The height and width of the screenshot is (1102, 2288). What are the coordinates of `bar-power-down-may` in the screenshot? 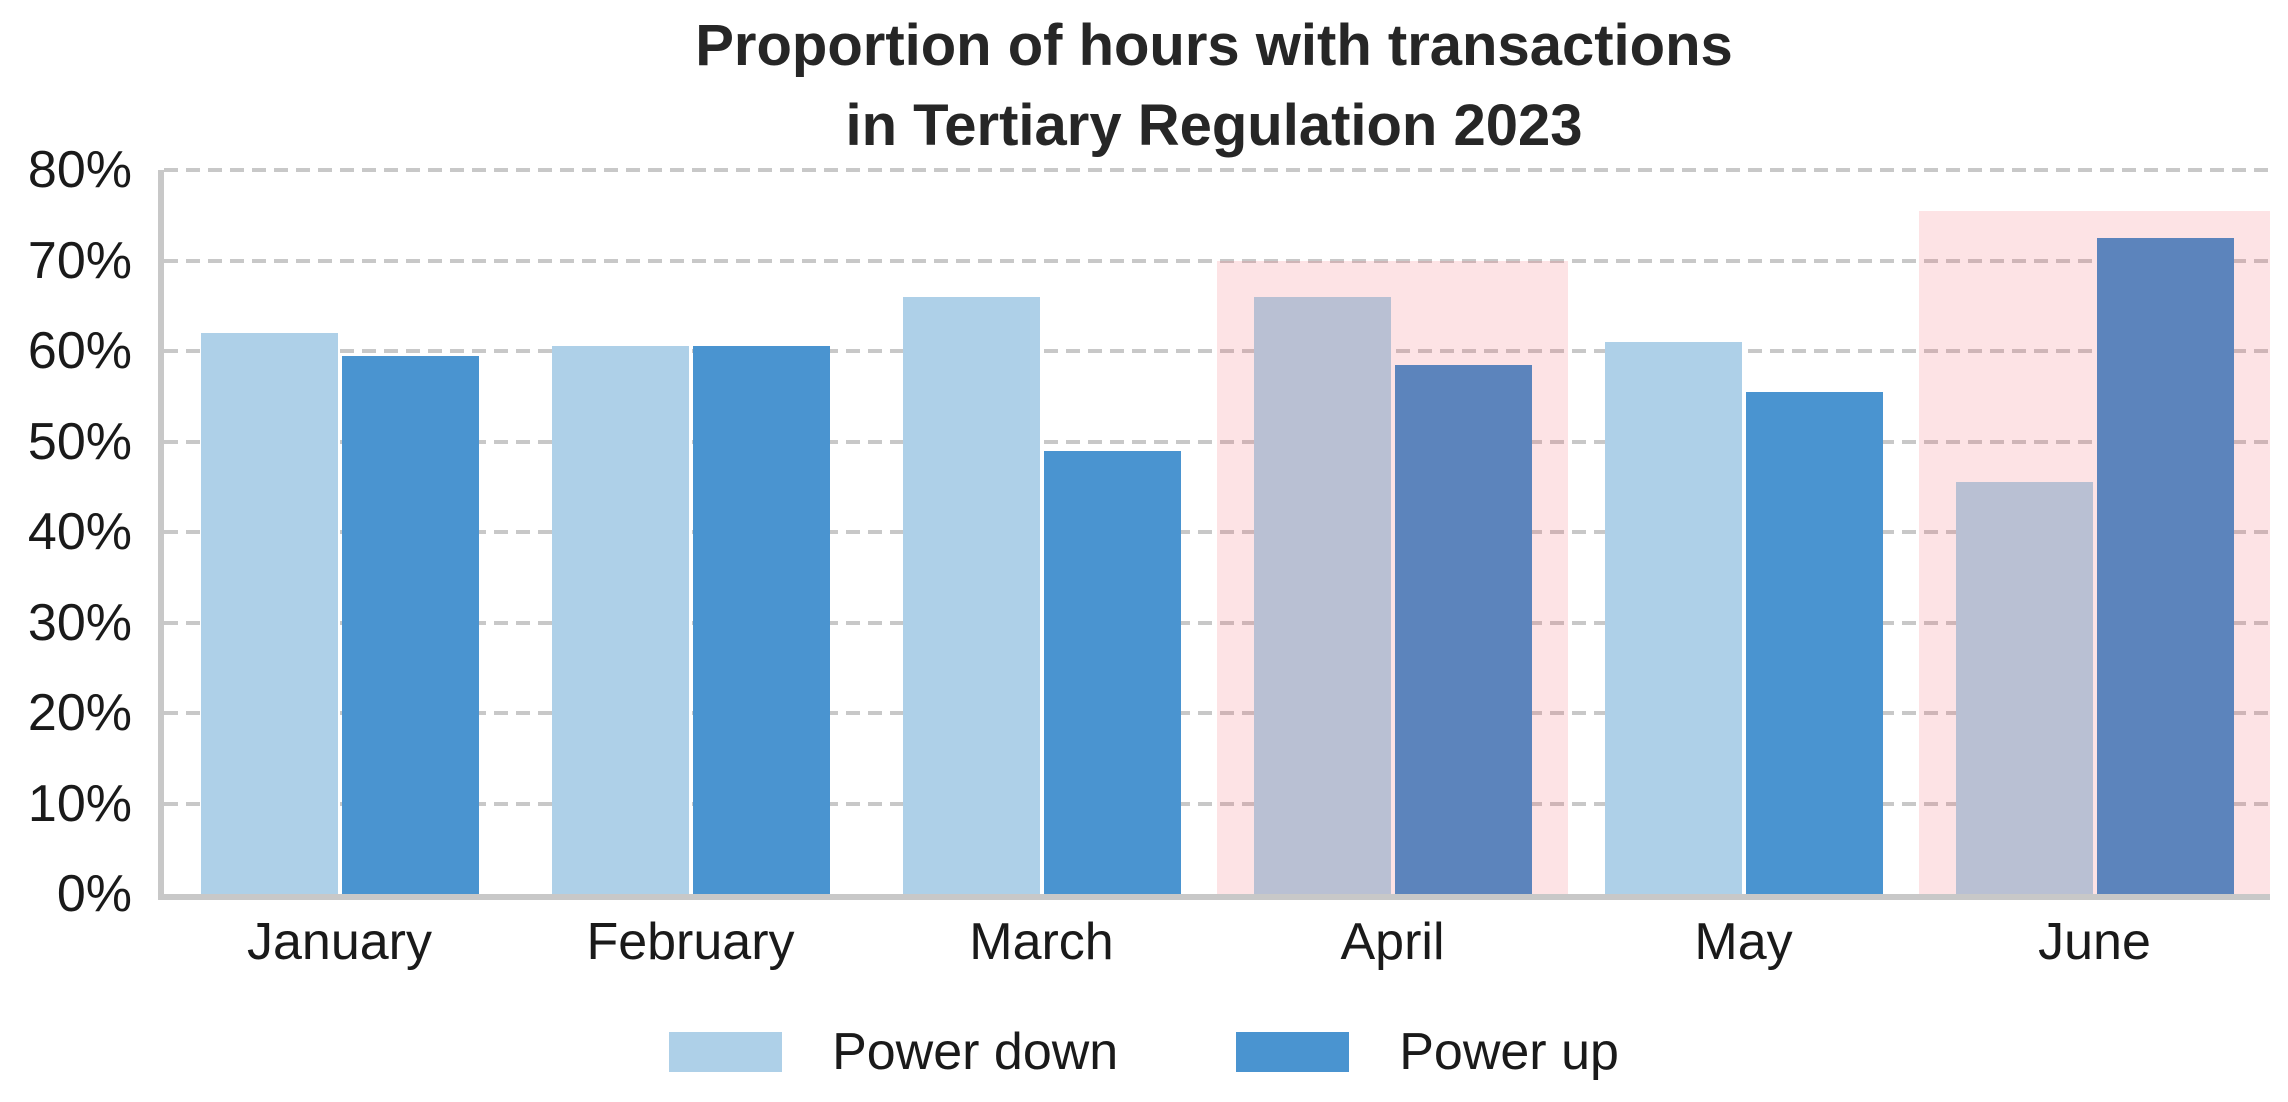 It's located at (1673, 617).